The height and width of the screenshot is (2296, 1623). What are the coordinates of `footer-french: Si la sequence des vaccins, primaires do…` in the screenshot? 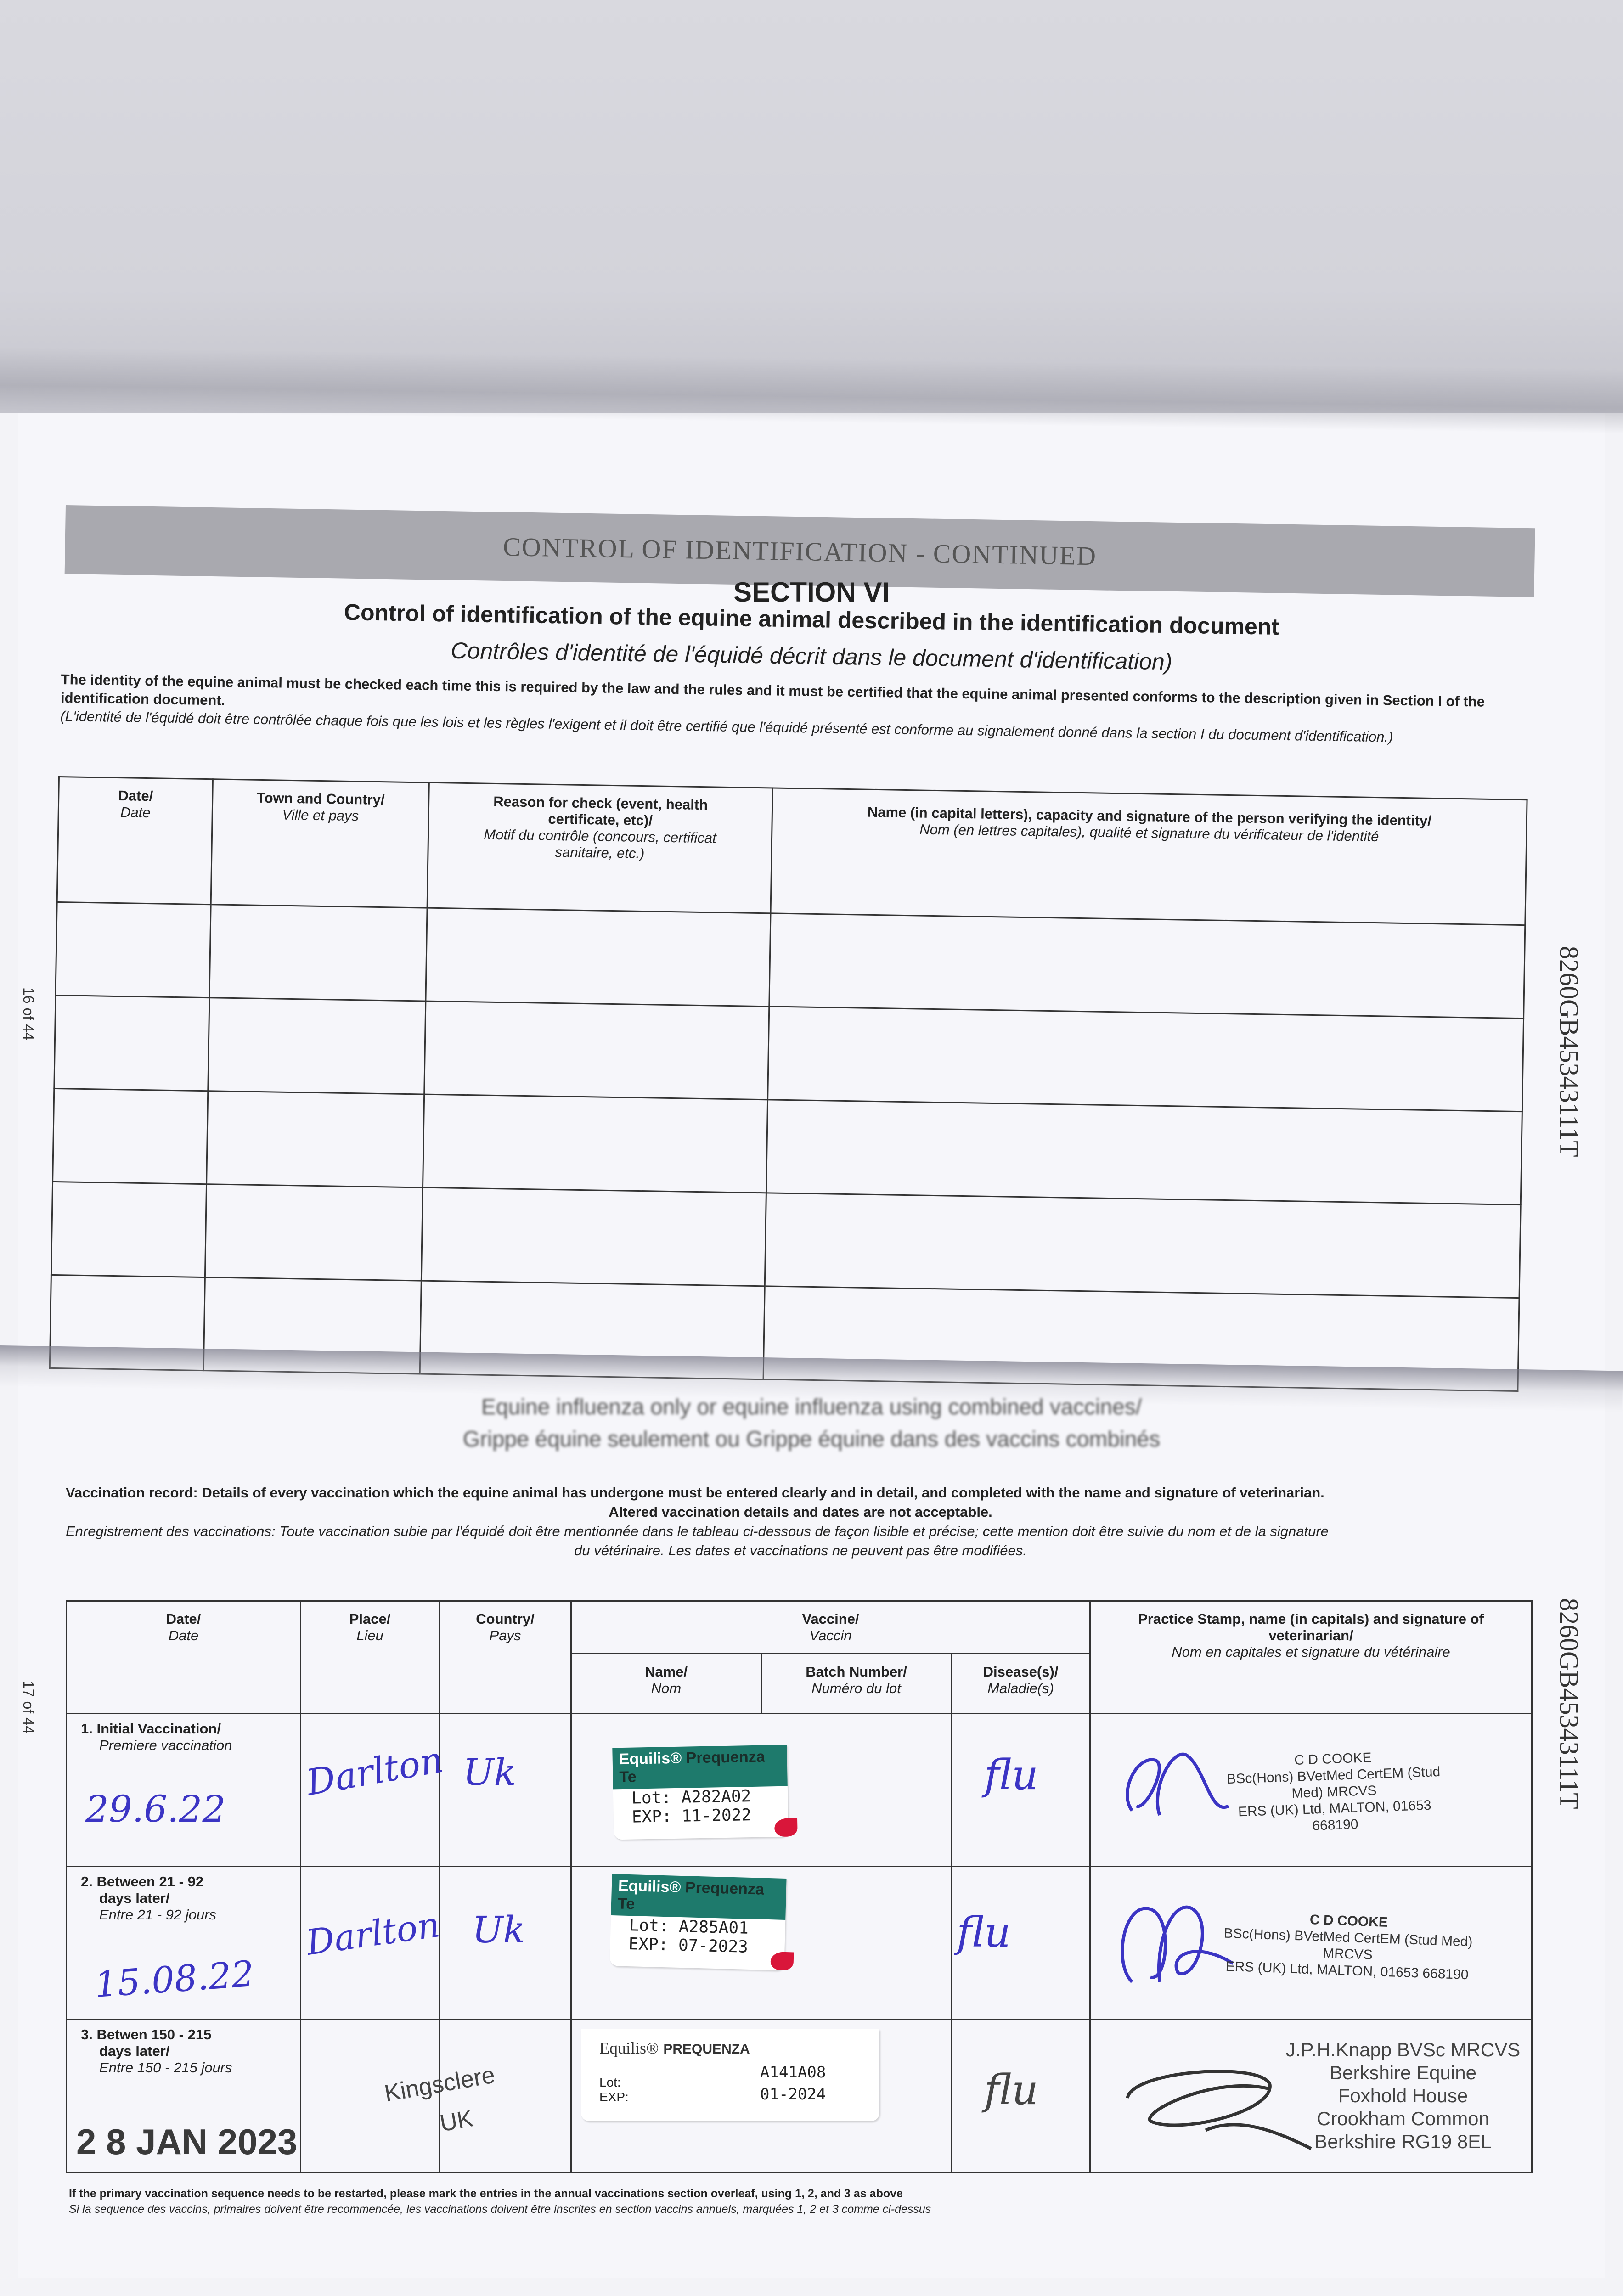 It's located at (500, 2209).